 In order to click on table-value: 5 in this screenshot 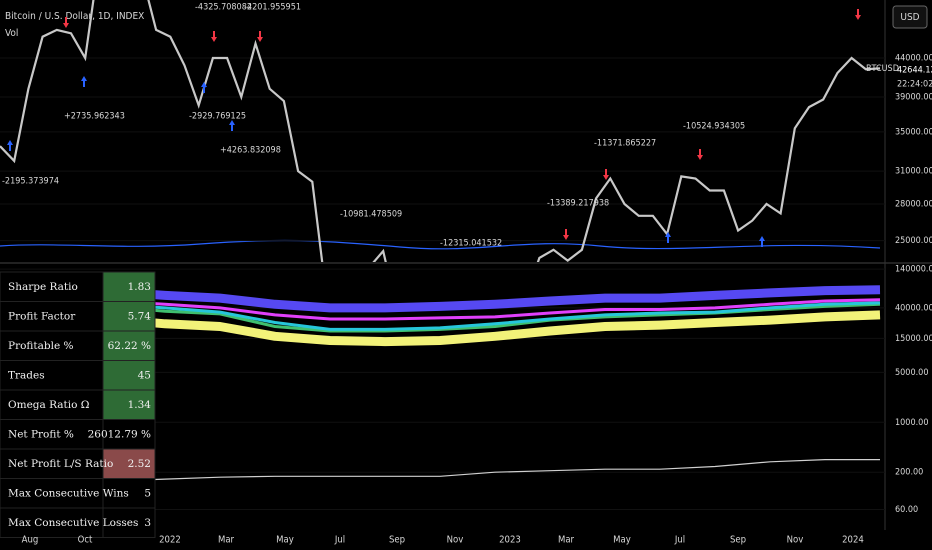, I will do `click(147, 493)`.